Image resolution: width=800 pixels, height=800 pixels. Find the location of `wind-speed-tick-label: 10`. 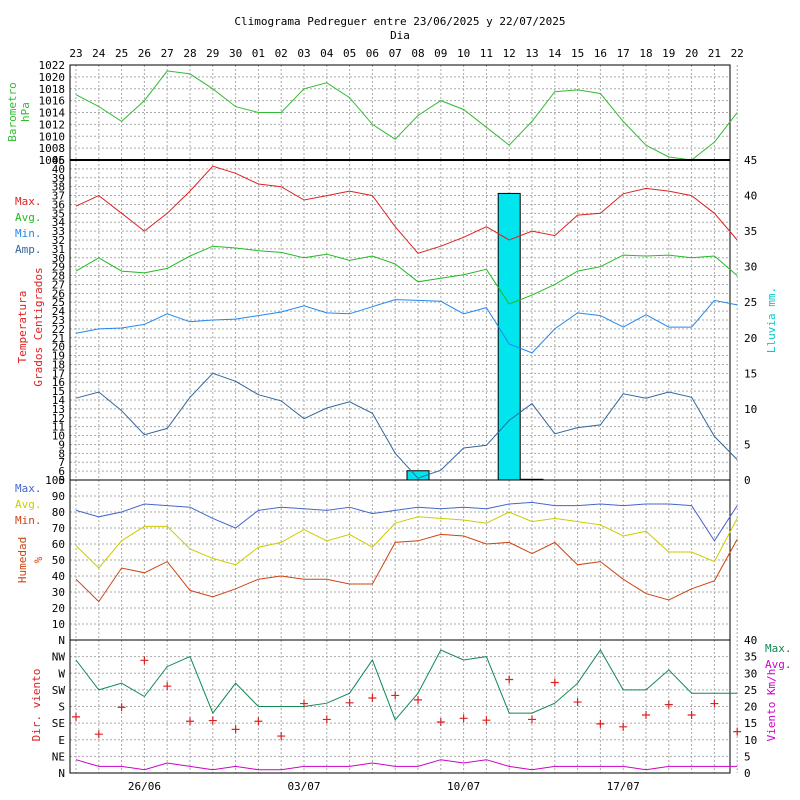

wind-speed-tick-label: 10 is located at coordinates (750, 740).